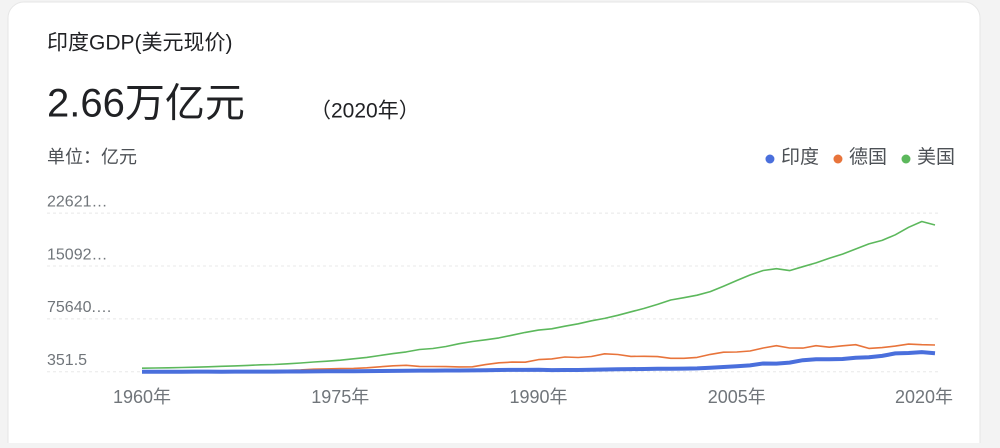 Image resolution: width=1000 pixels, height=448 pixels. What do you see at coordinates (92, 157) in the screenshot?
I see `unit-label: 单位：亿元` at bounding box center [92, 157].